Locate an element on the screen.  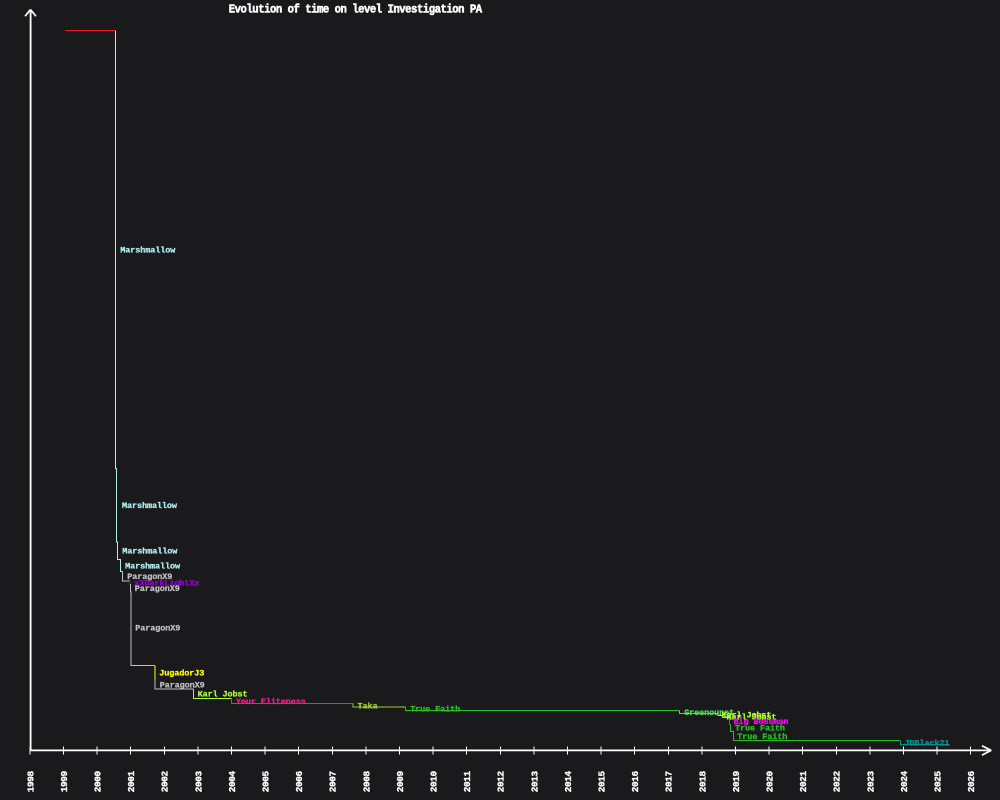
svg-text: xXDarkLightXx is located at coordinates (166, 584).